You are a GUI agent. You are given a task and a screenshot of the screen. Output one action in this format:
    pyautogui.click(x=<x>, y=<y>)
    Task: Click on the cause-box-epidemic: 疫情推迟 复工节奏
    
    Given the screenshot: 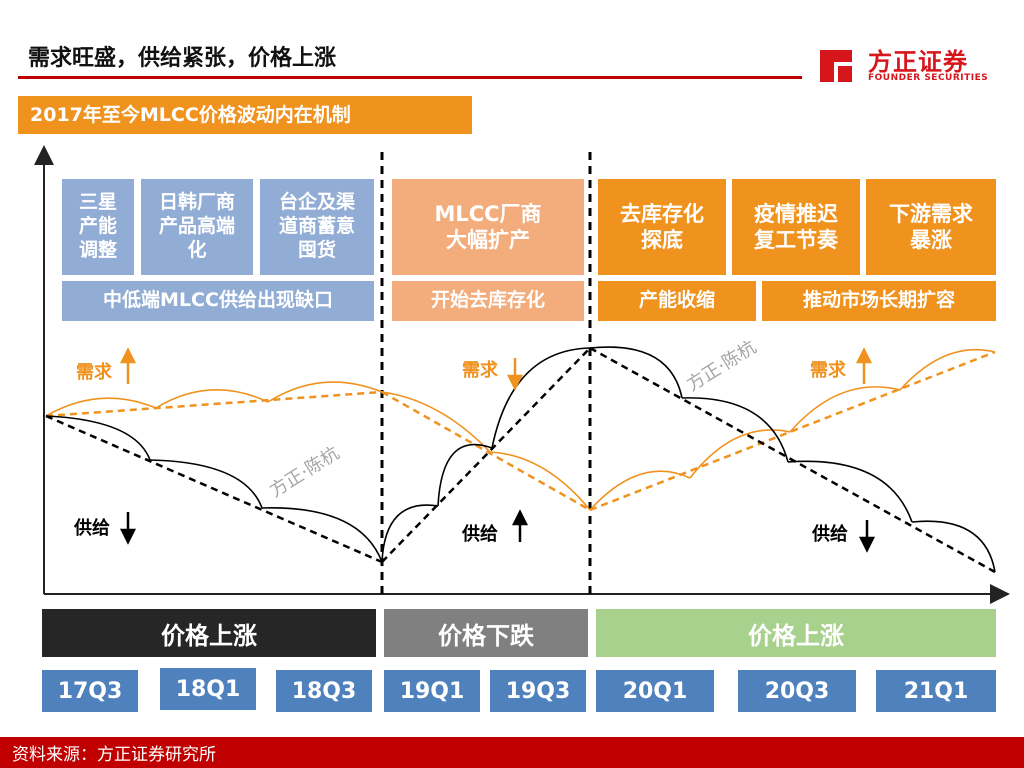 What is the action you would take?
    pyautogui.click(x=796, y=227)
    